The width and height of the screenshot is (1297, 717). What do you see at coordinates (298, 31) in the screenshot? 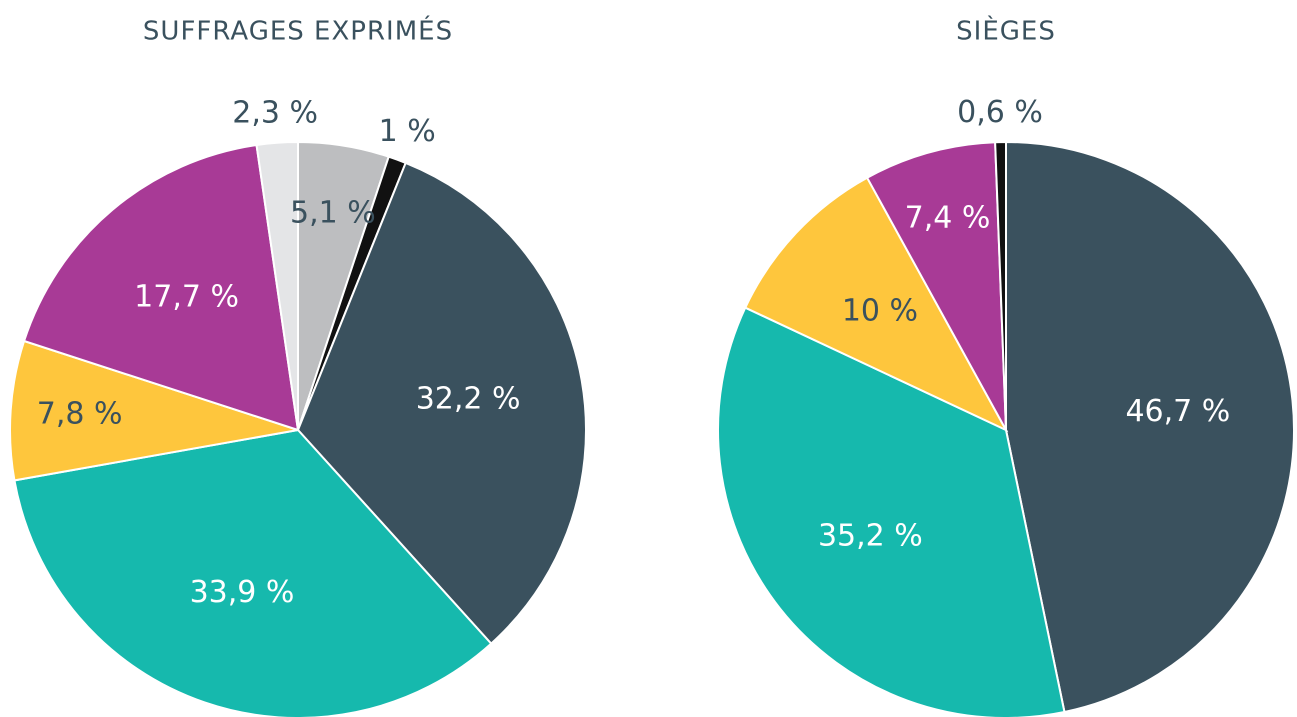
I see `chart-title: SUFFRAGES EXPRIMÉS` at bounding box center [298, 31].